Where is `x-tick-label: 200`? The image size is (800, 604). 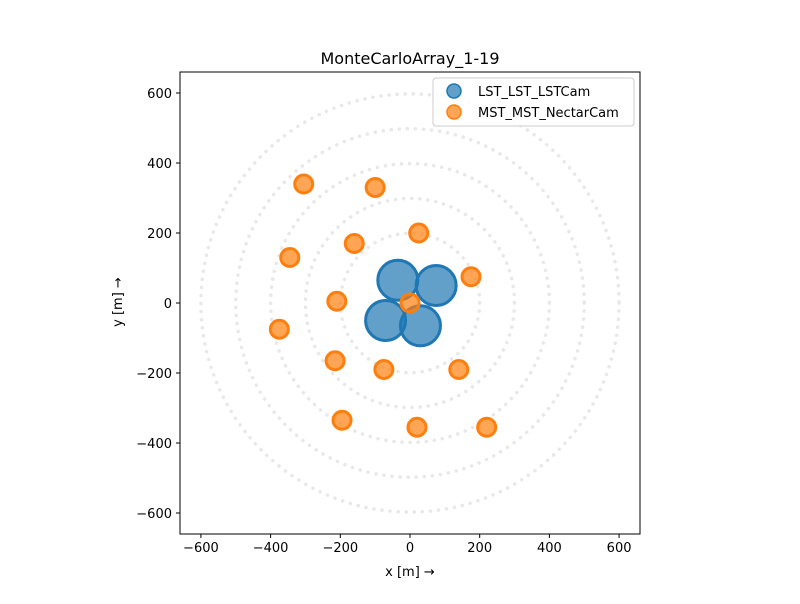 x-tick-label: 200 is located at coordinates (479, 548).